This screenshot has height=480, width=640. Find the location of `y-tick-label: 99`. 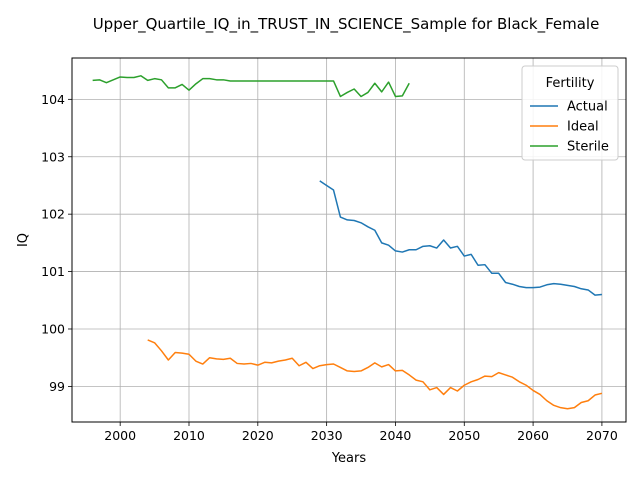

y-tick-label: 99 is located at coordinates (57, 386).